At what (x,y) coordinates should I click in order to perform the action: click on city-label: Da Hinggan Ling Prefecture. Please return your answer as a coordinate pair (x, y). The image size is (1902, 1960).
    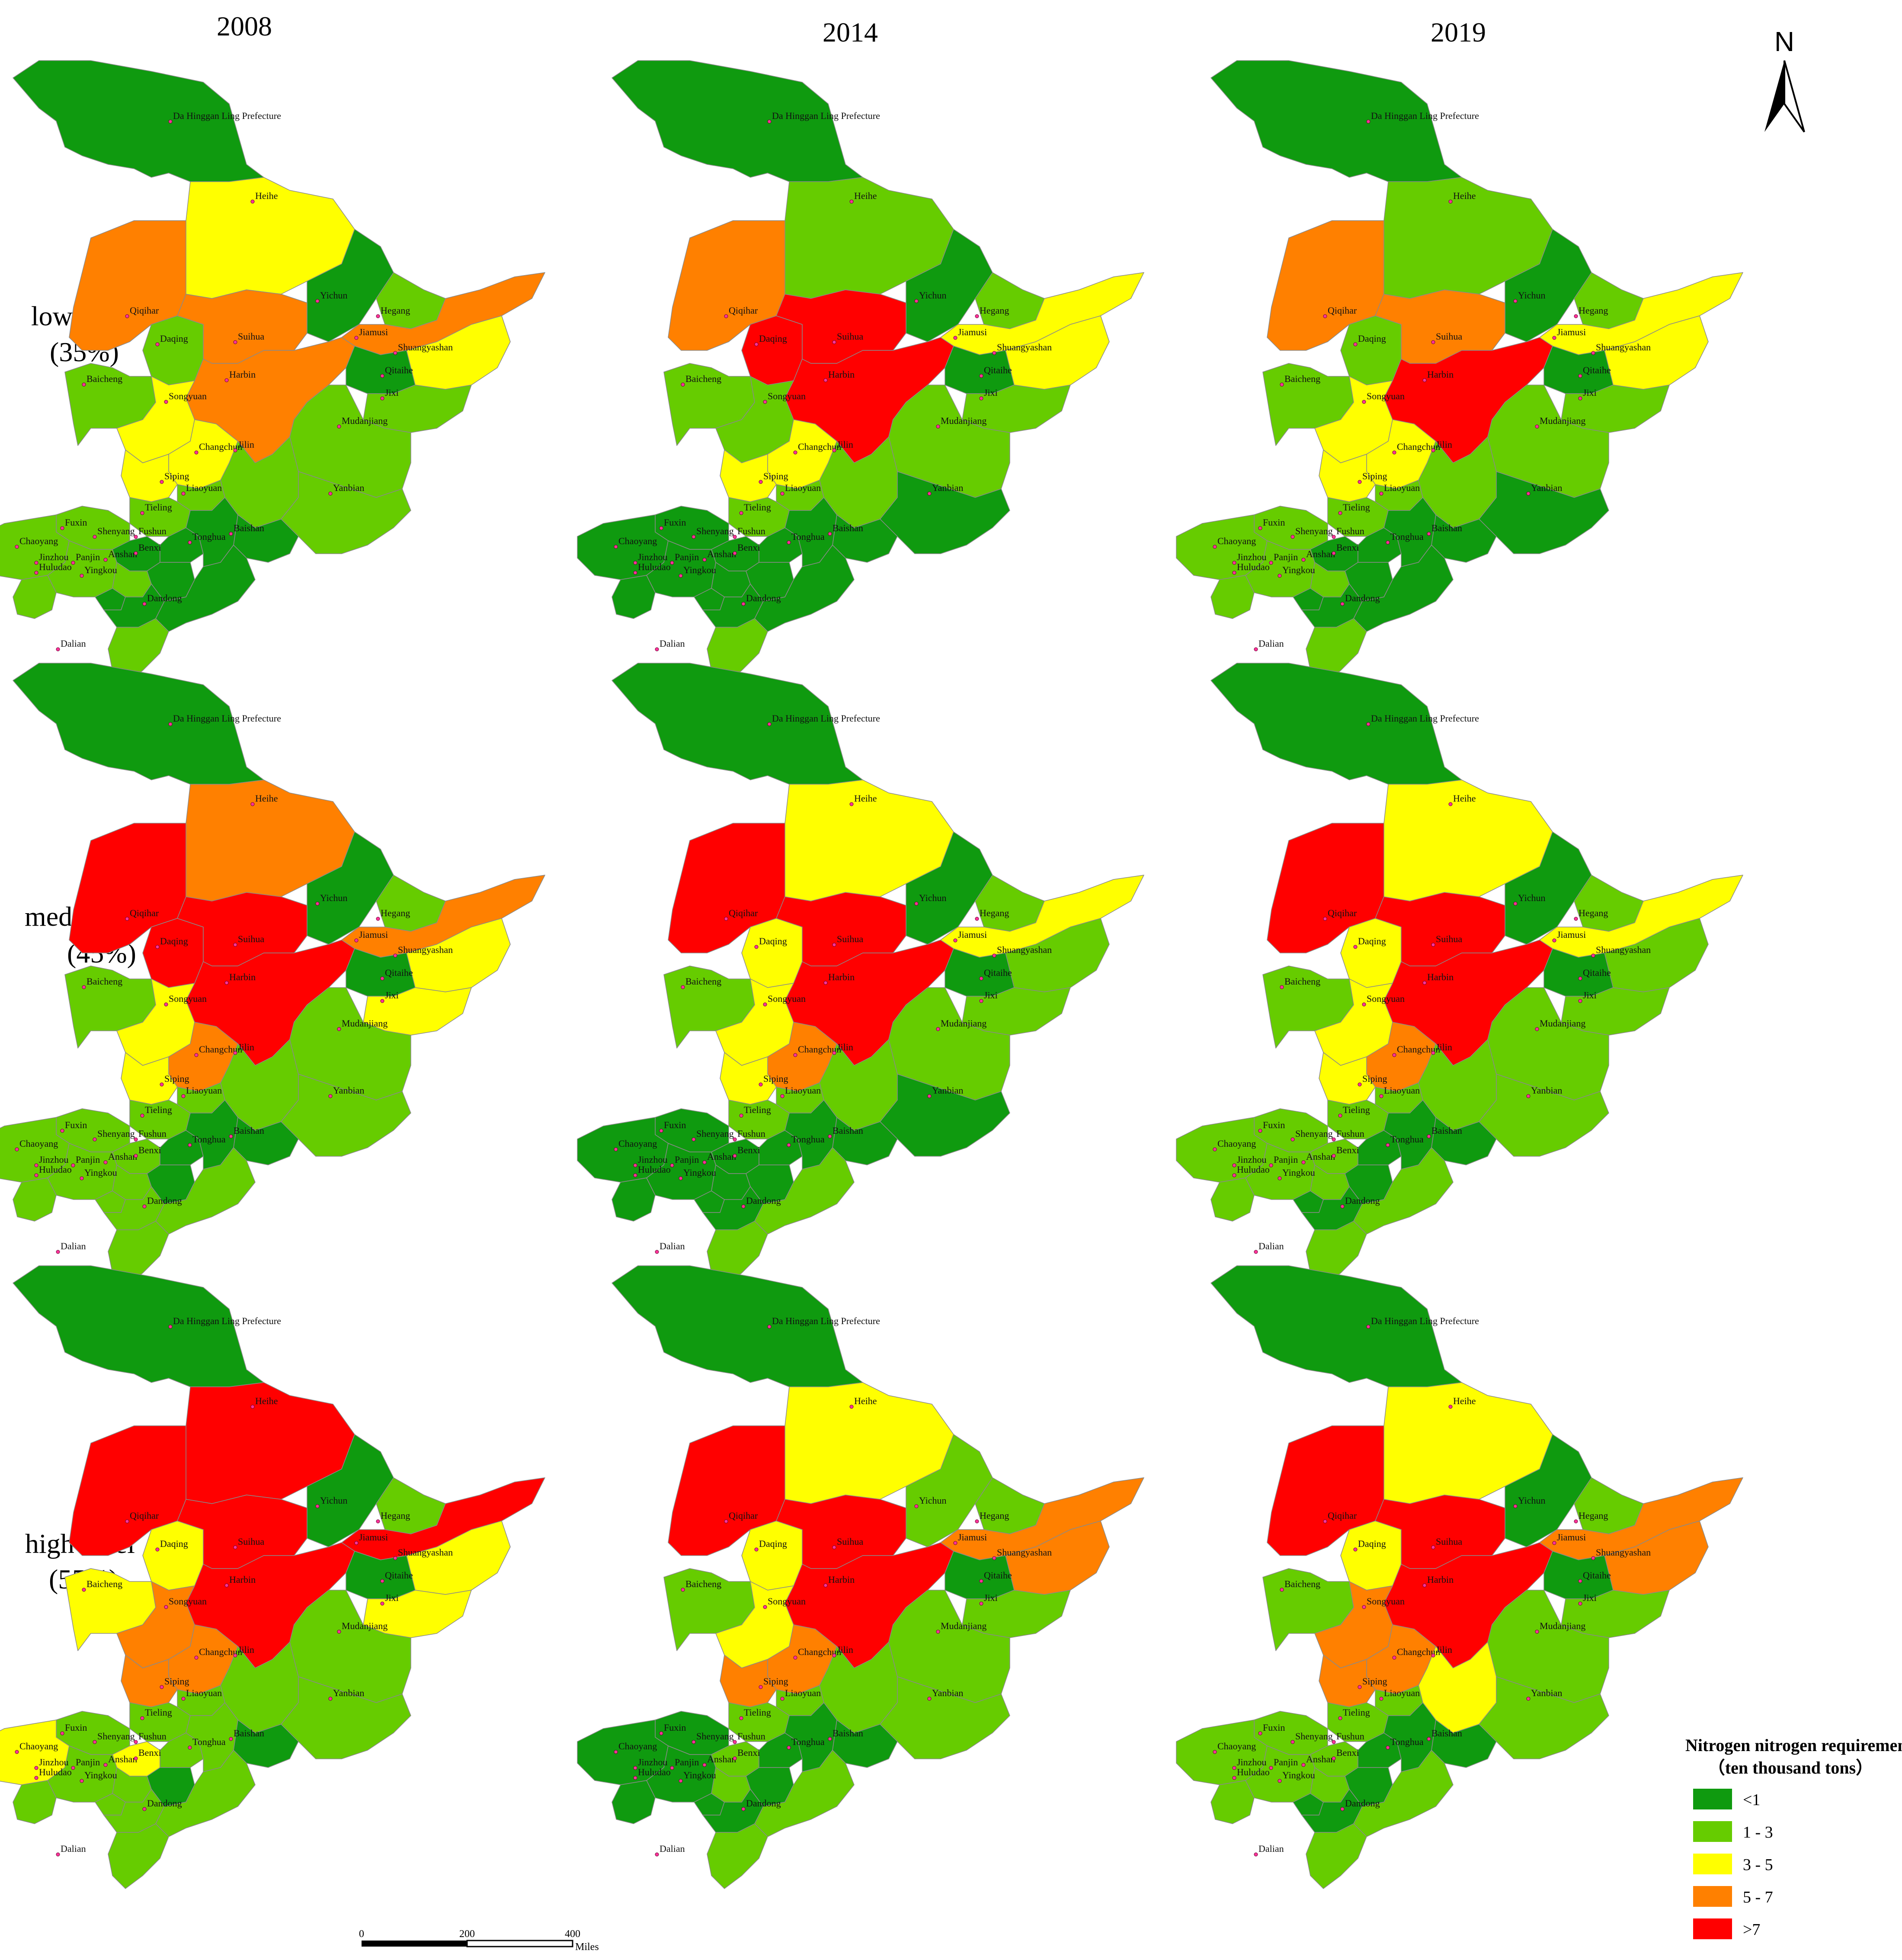
    Looking at the image, I should click on (227, 1320).